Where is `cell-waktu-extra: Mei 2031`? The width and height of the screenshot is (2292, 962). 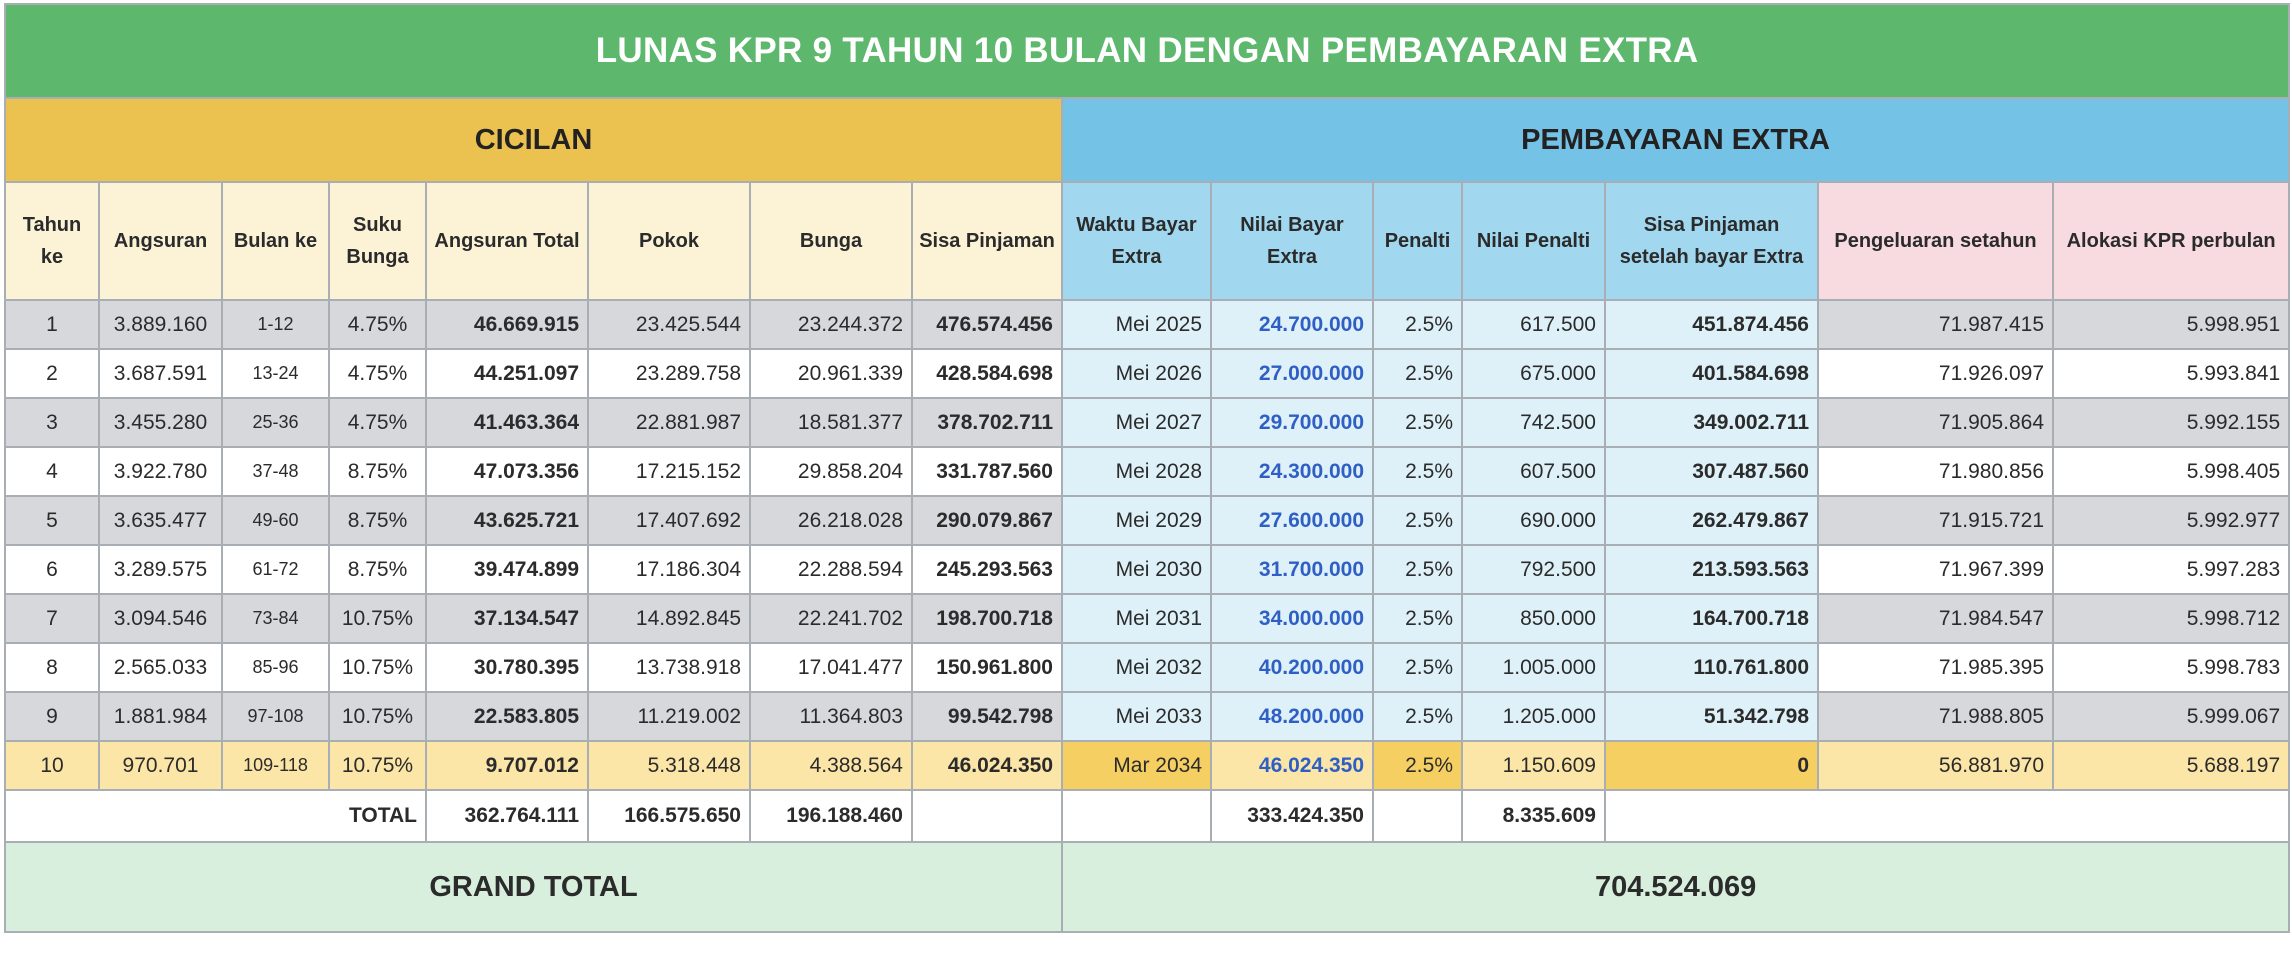
cell-waktu-extra: Mei 2031 is located at coordinates (1136, 618).